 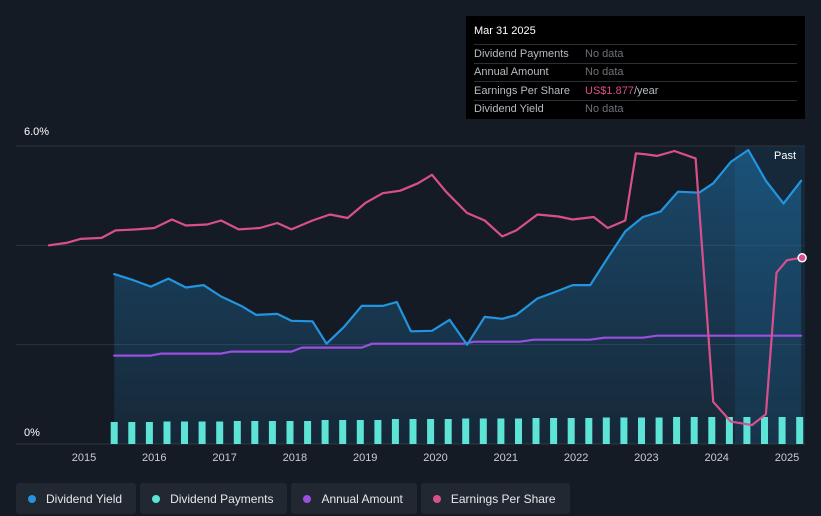 What do you see at coordinates (716, 458) in the screenshot?
I see `x-tick-label: 2024` at bounding box center [716, 458].